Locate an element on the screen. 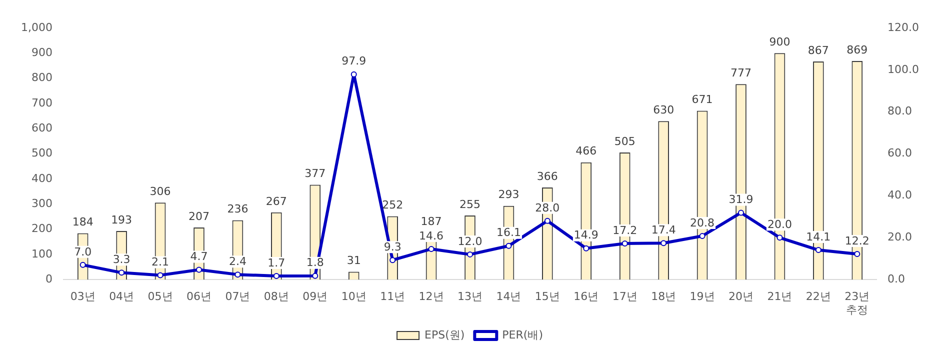  y2-tick-label: 40.0 is located at coordinates (900, 195).